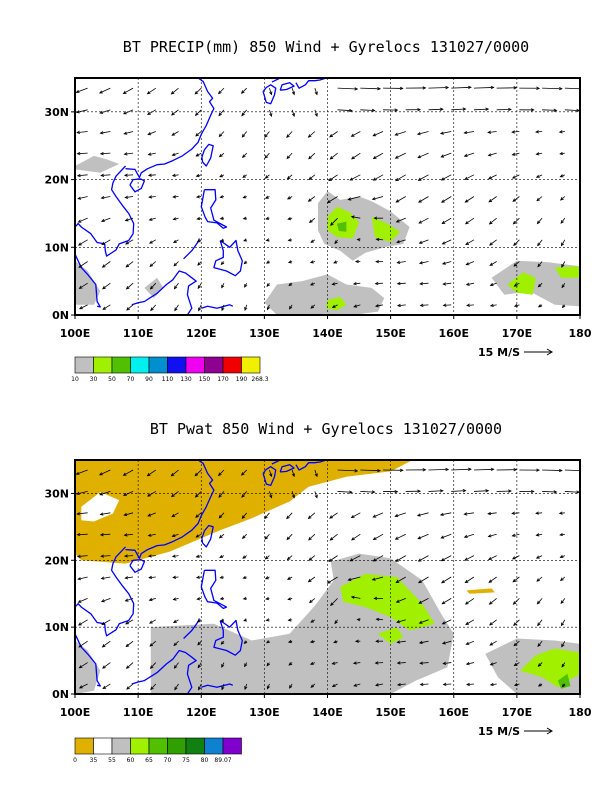 The width and height of the screenshot is (612, 792). What do you see at coordinates (75, 379) in the screenshot?
I see `colorbar-label: 10` at bounding box center [75, 379].